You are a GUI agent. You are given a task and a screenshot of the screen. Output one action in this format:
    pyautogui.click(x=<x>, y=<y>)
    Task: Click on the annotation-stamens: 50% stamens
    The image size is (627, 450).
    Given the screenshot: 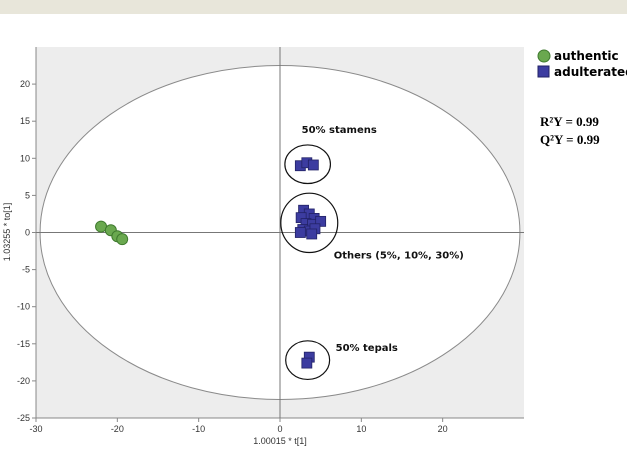 What is the action you would take?
    pyautogui.click(x=339, y=130)
    